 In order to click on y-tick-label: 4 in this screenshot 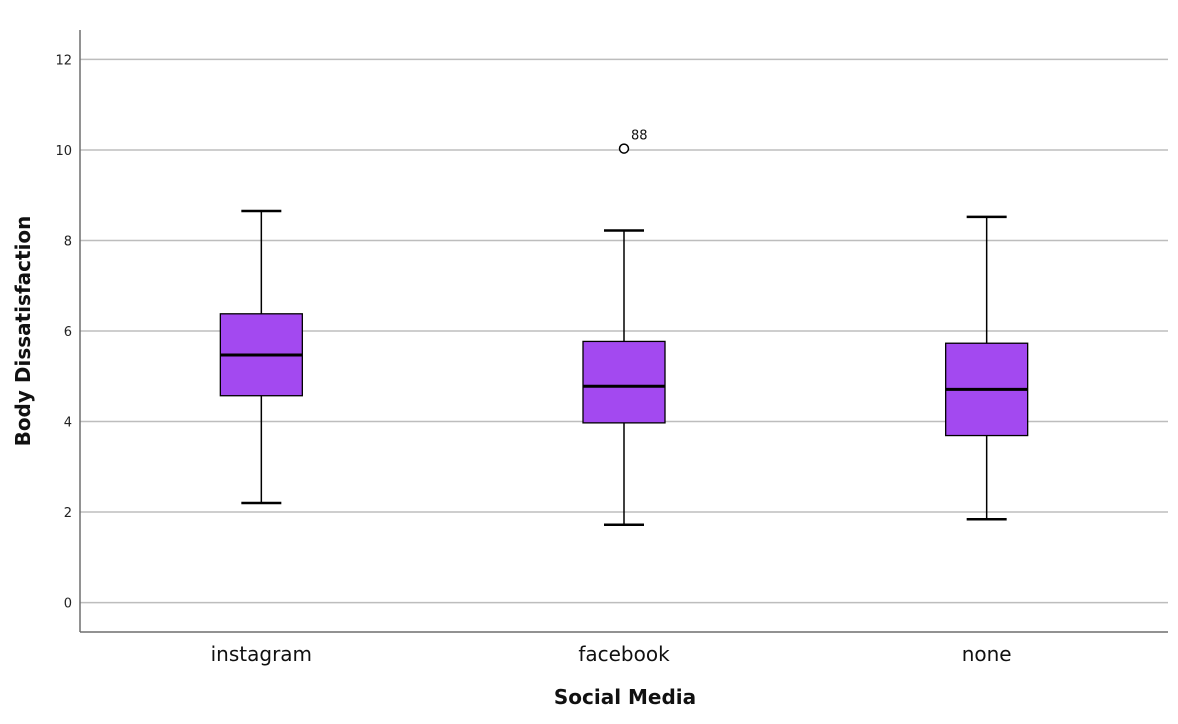, I will do `click(68, 423)`.